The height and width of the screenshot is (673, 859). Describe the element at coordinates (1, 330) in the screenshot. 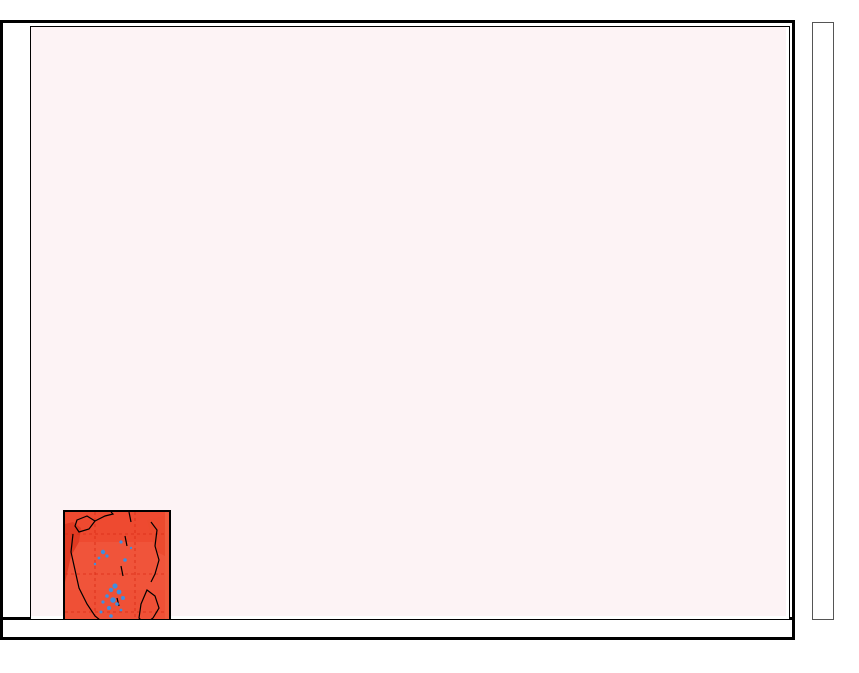

I see `frame-left-rule` at that location.